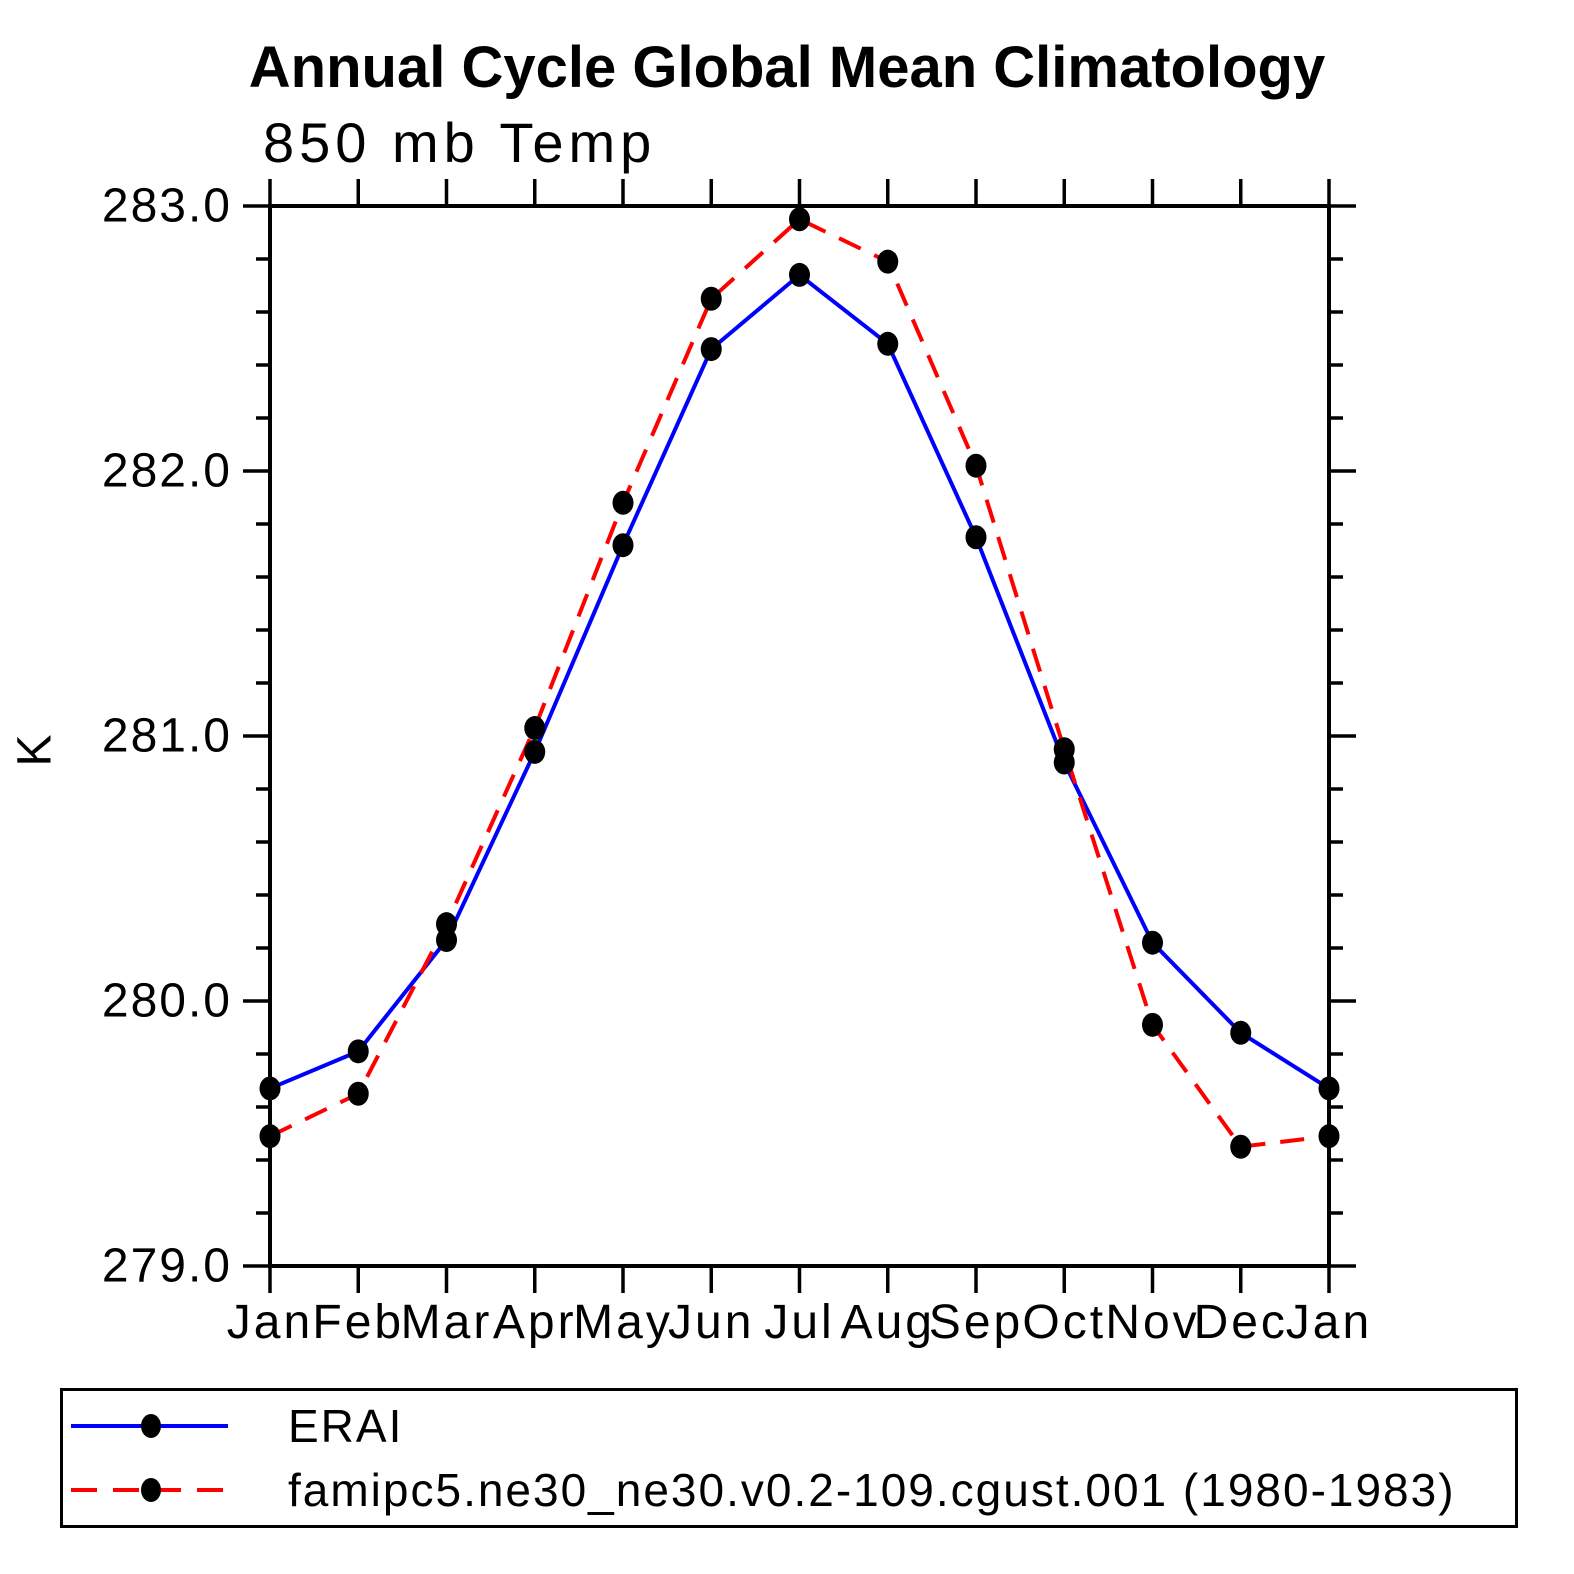 The height and width of the screenshot is (1574, 1574). Describe the element at coordinates (888, 1322) in the screenshot. I see `x-tick-label: Aug` at that location.